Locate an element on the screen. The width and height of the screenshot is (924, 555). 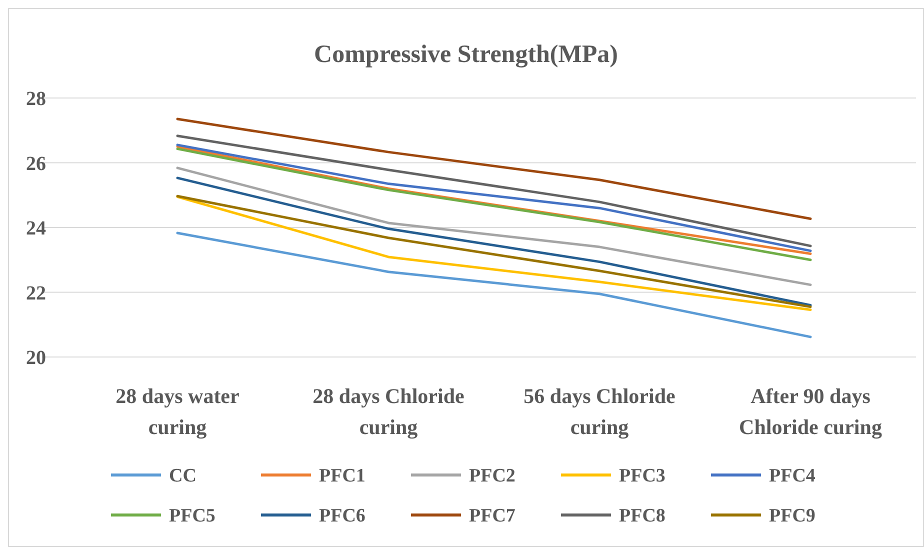
legend-label: PFC3 is located at coordinates (642, 476).